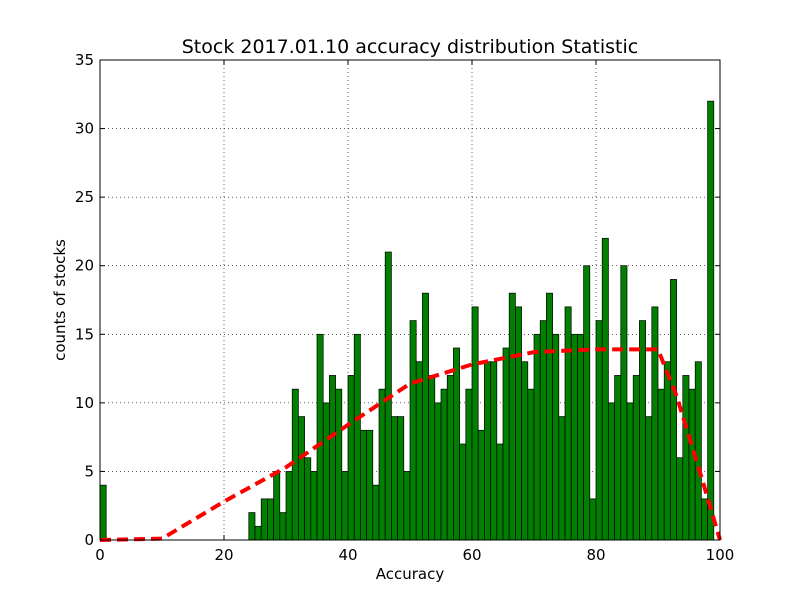 This screenshot has height=600, width=800. Describe the element at coordinates (84, 197) in the screenshot. I see `y-tick-label: 25` at that location.